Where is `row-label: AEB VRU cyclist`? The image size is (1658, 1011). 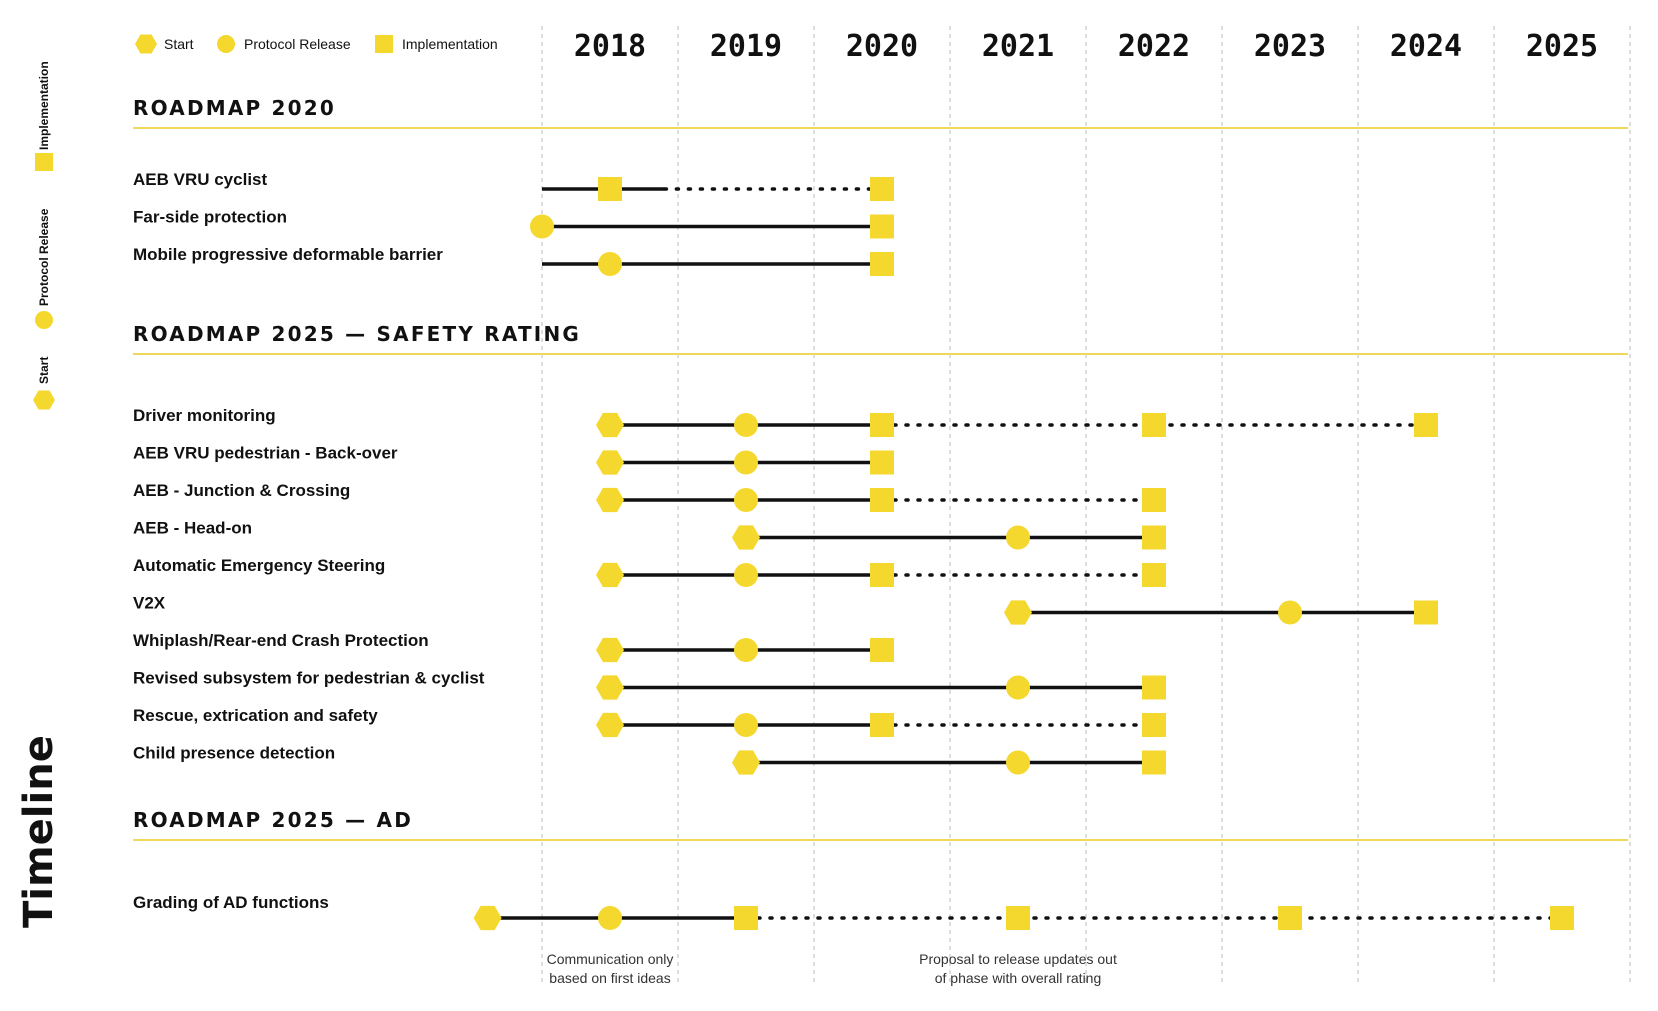 row-label: AEB VRU cyclist is located at coordinates (200, 179).